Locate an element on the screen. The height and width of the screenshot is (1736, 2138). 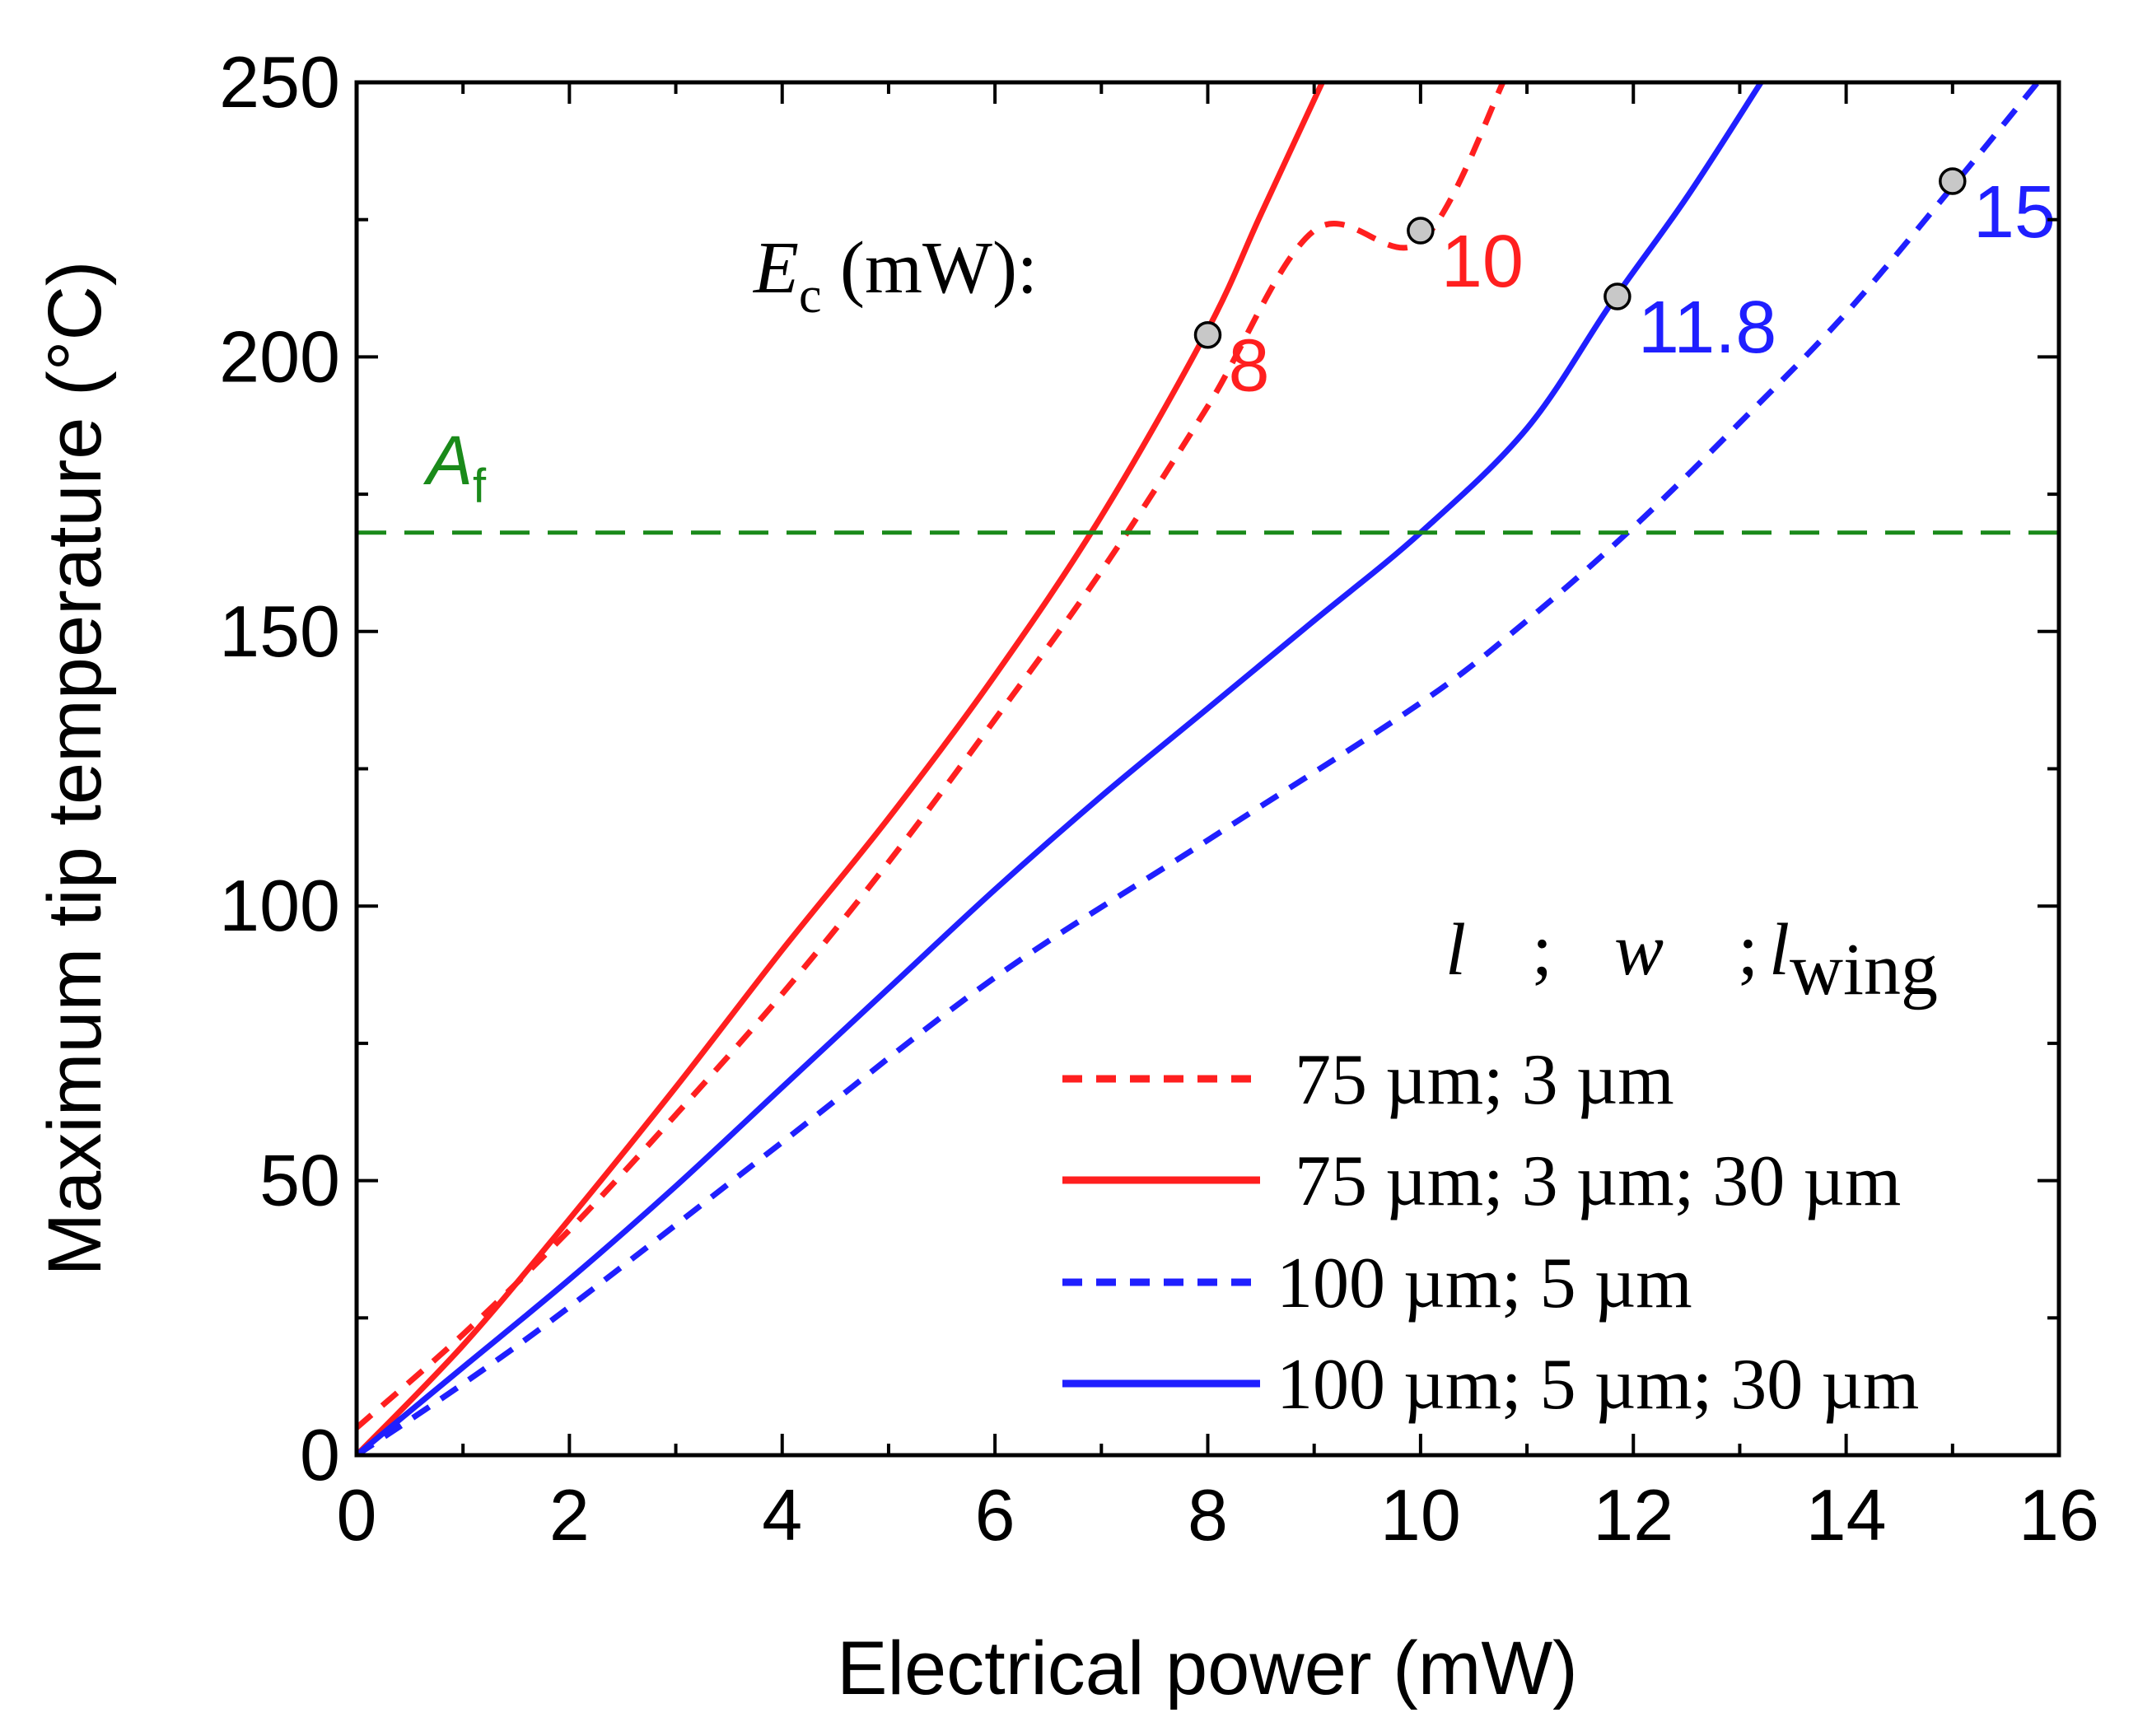
x-tick-label: 8 is located at coordinates (1208, 1515).